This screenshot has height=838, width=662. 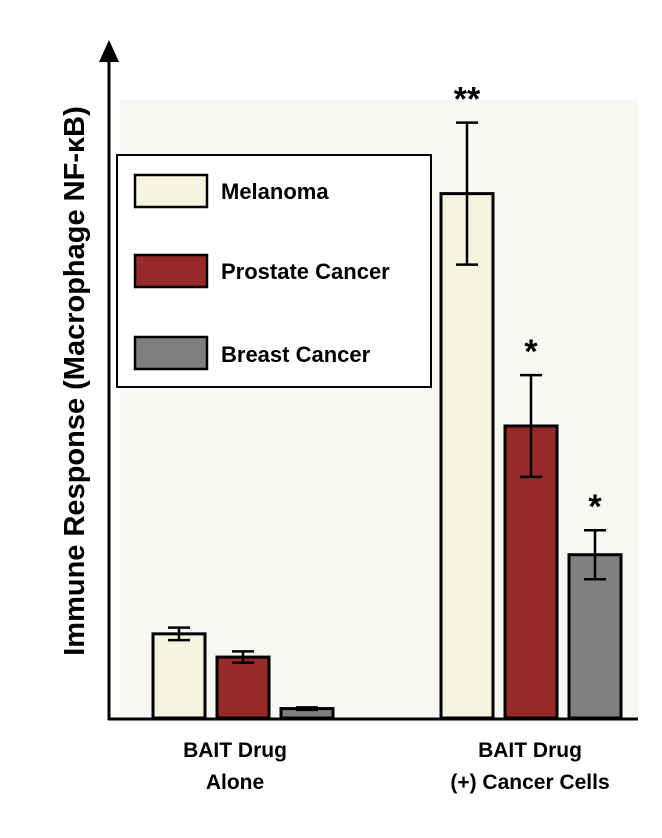 I want to click on legend-label: Melanoma, so click(x=275, y=191).